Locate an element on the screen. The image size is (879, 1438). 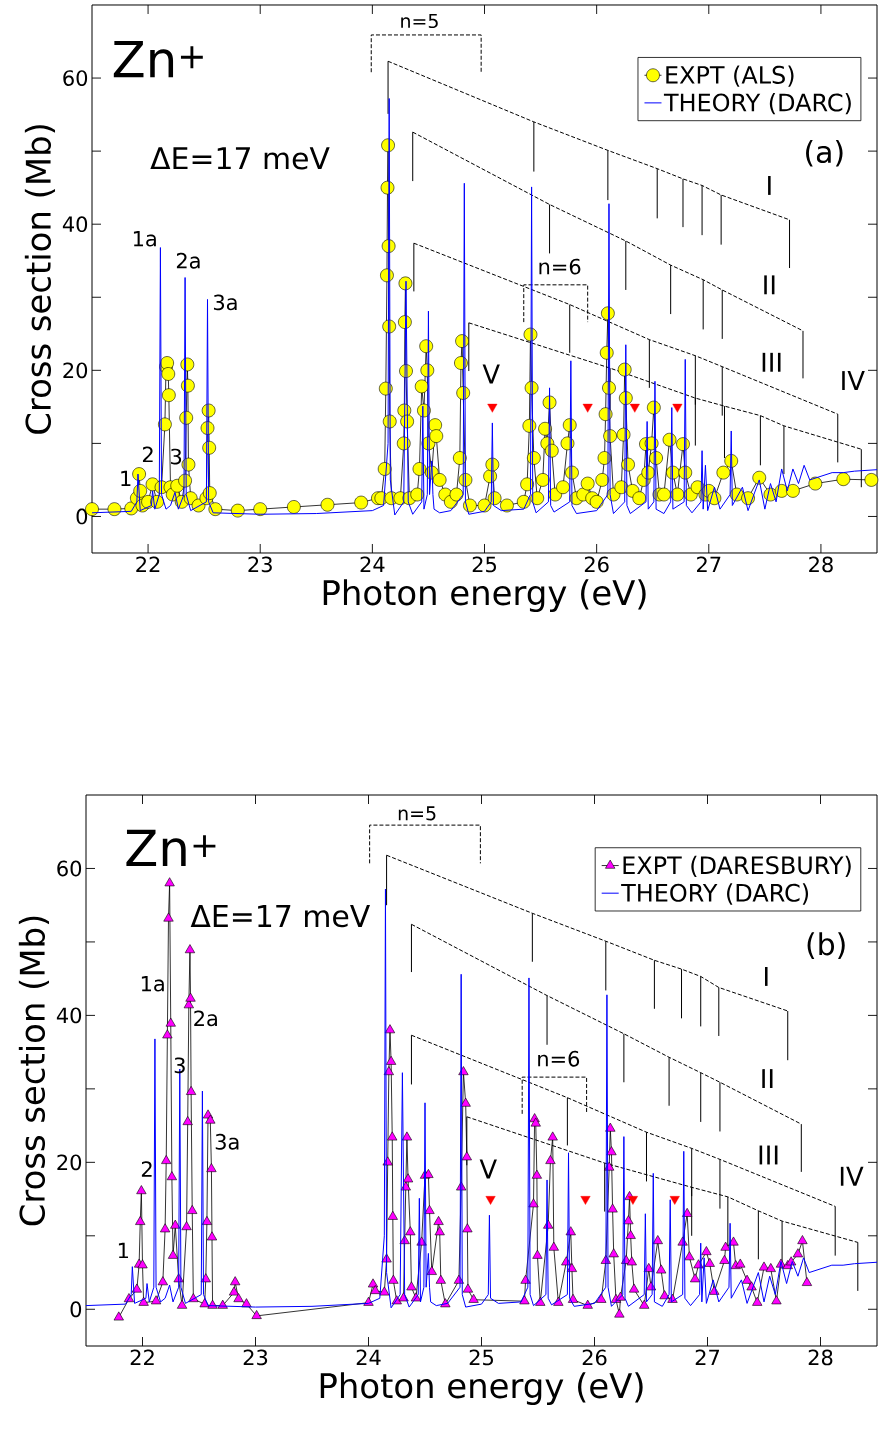
legend-label: EXPT (ALS) is located at coordinates (730, 76).